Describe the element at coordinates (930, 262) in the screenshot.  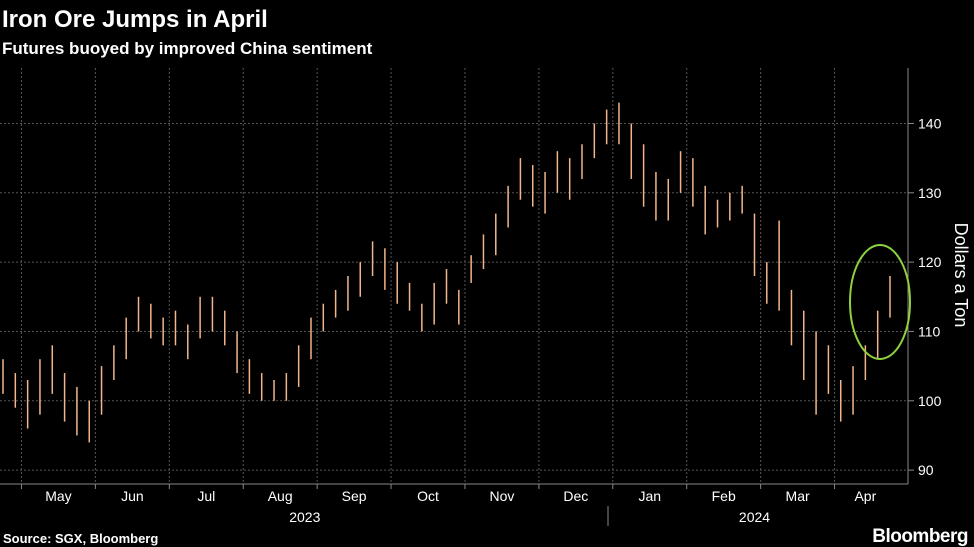
I see `y-tick-label: 120` at that location.